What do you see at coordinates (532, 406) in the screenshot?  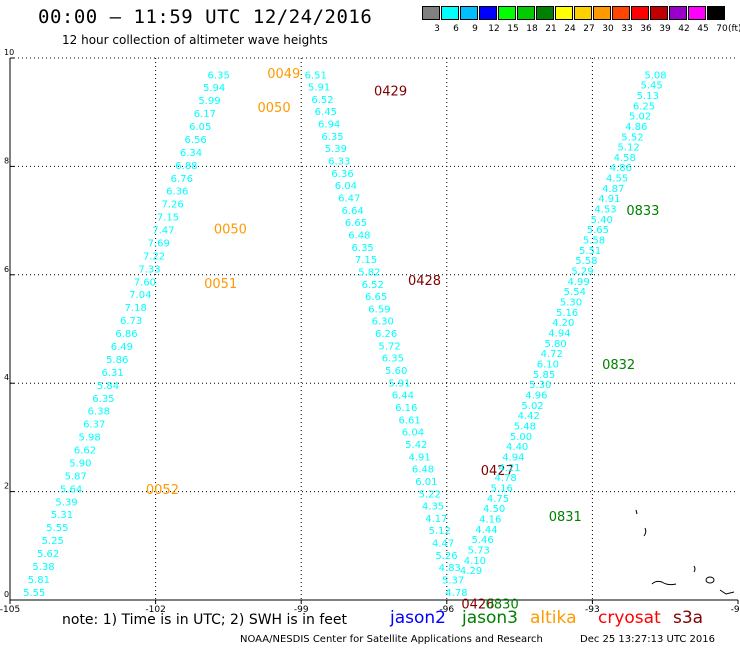 I see `swh-value-label: 5.02` at bounding box center [532, 406].